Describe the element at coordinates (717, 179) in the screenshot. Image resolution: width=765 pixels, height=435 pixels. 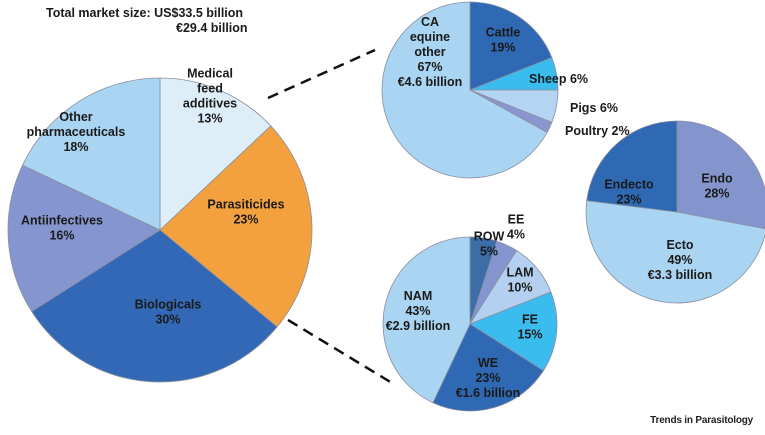
I see `slice-label-line: Endo` at that location.